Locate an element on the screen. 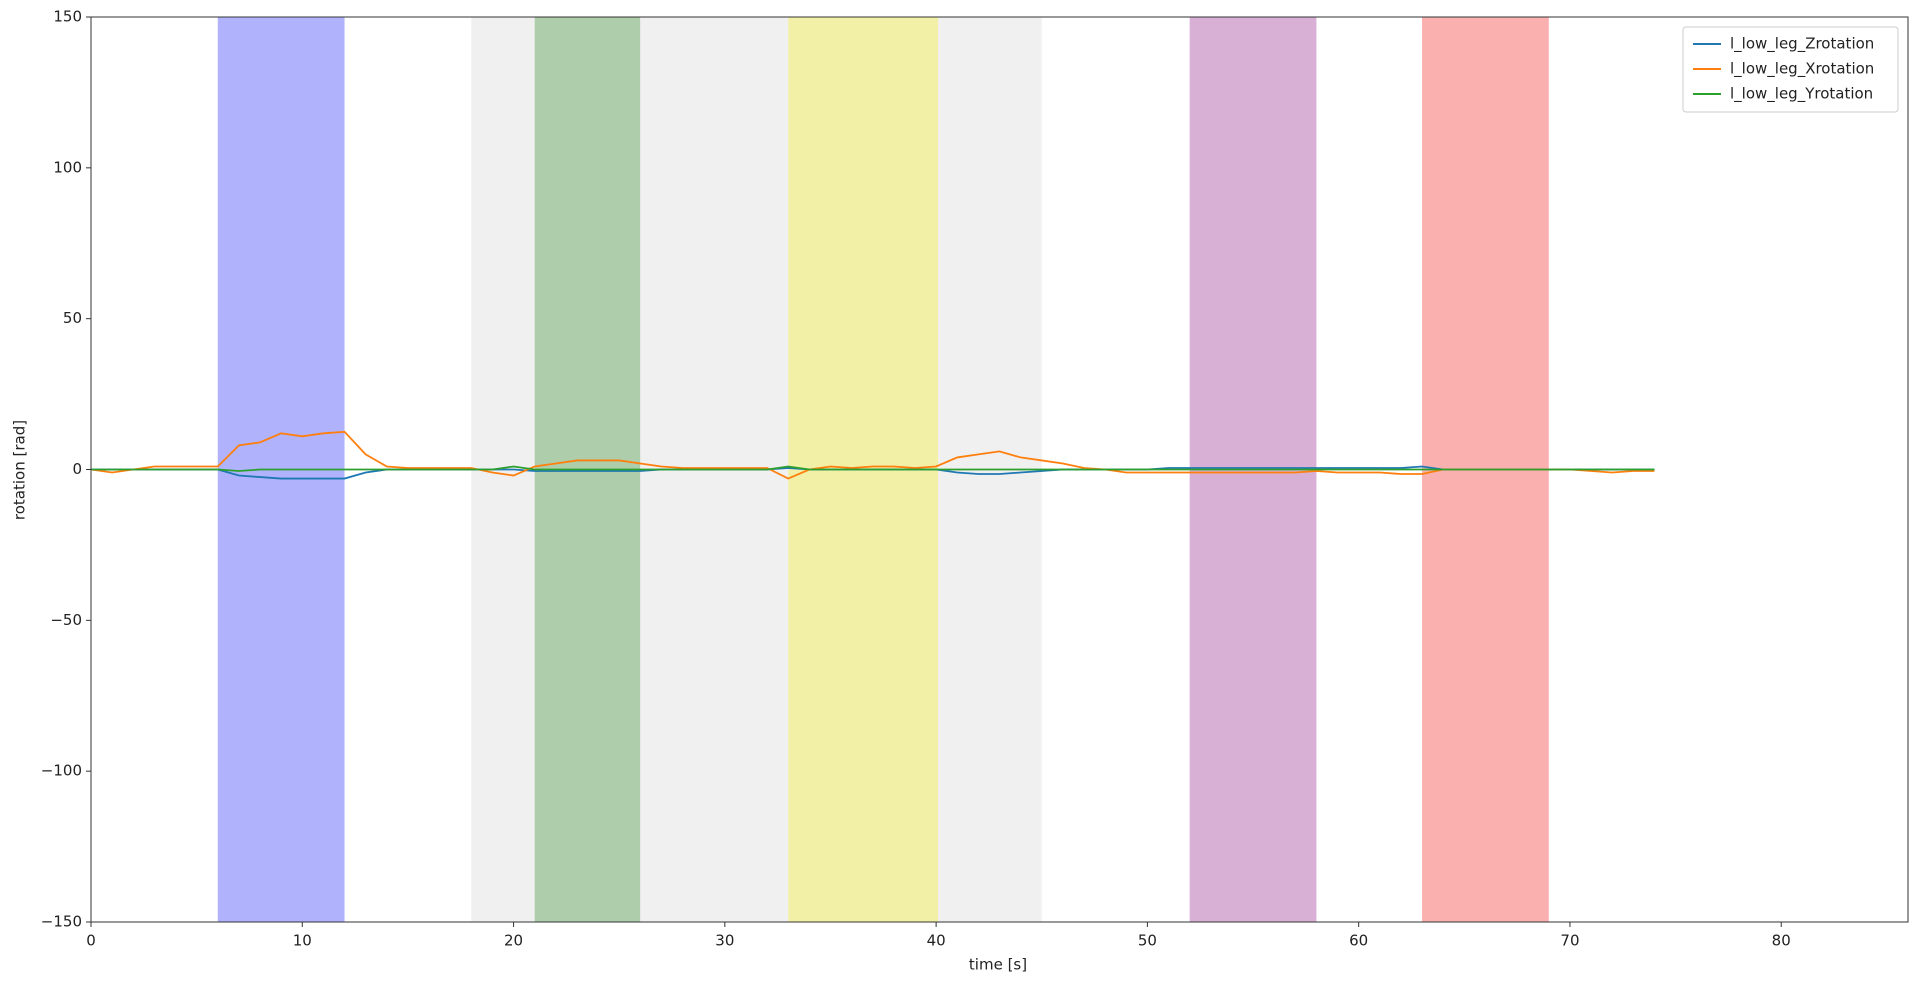 This screenshot has width=1920, height=984. x-tick-label: 20 is located at coordinates (513, 941).